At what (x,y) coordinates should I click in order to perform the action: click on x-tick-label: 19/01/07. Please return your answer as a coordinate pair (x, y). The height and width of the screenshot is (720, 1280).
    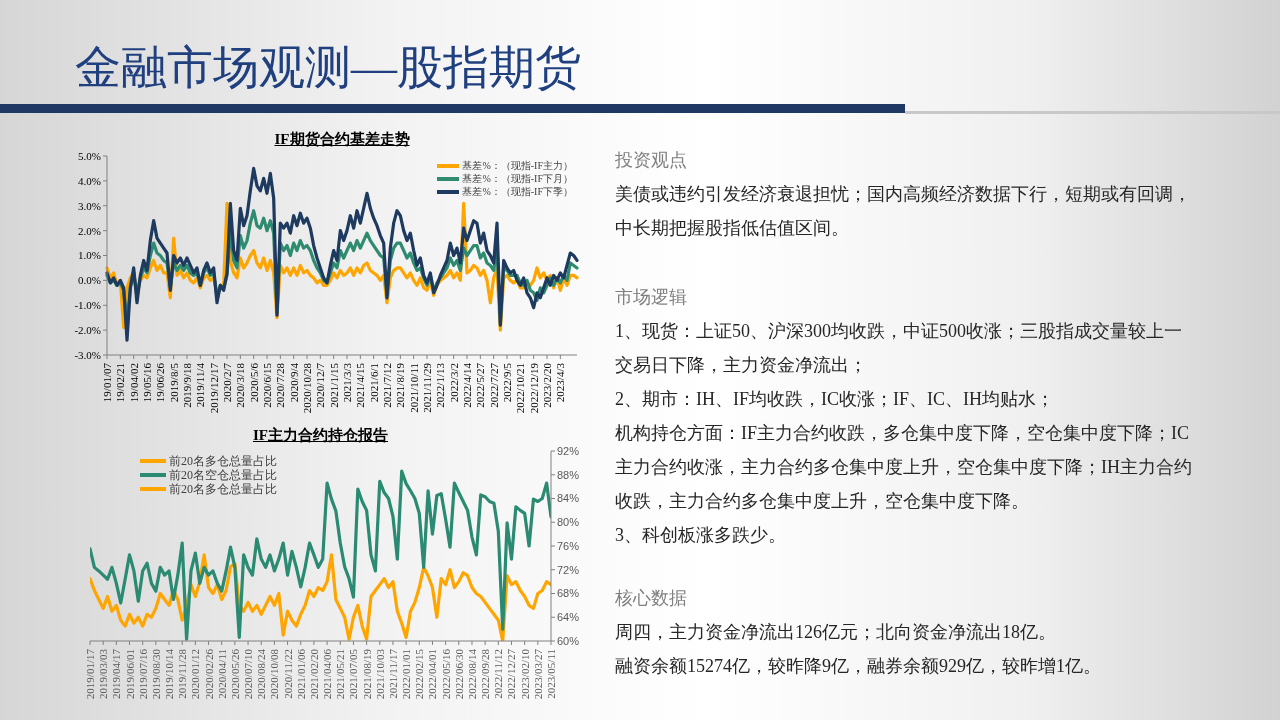
    Looking at the image, I should click on (107, 382).